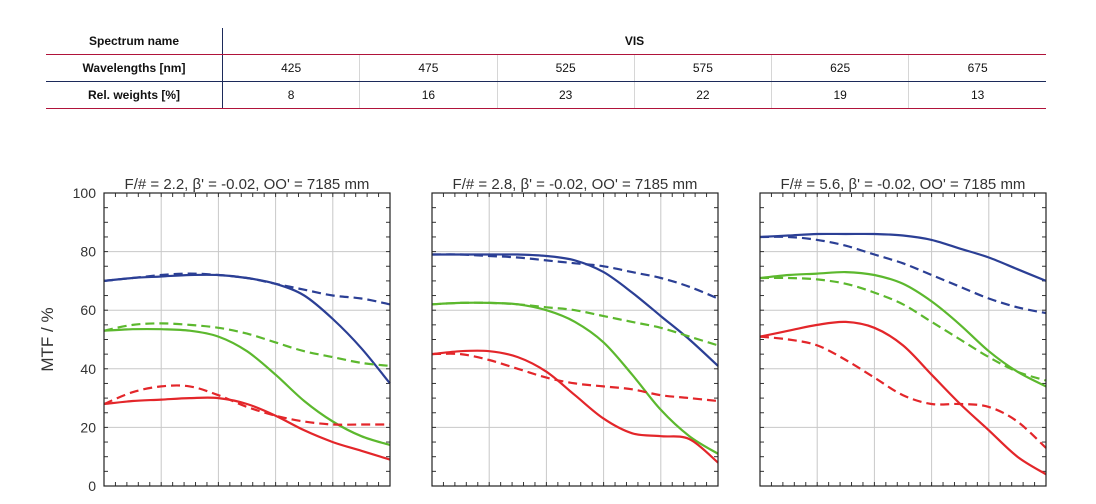  What do you see at coordinates (134, 41) in the screenshot?
I see `spectrum-name-label: Spectrum name` at bounding box center [134, 41].